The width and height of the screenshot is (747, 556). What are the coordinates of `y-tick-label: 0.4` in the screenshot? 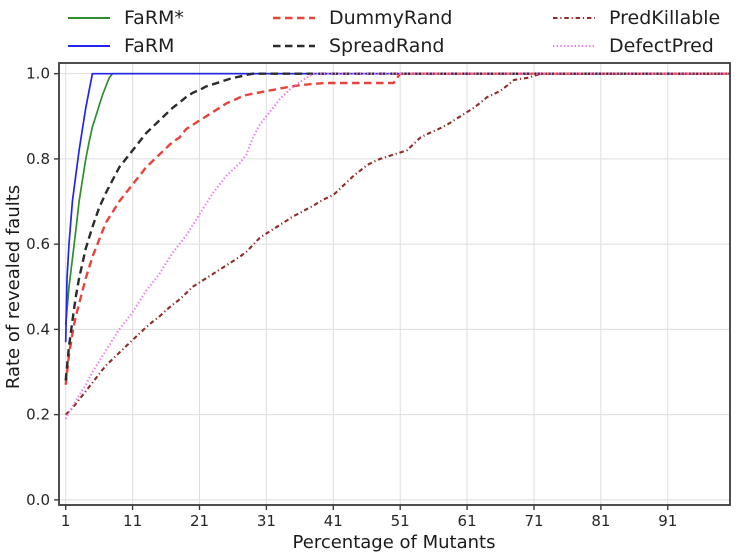 It's located at (38, 329).